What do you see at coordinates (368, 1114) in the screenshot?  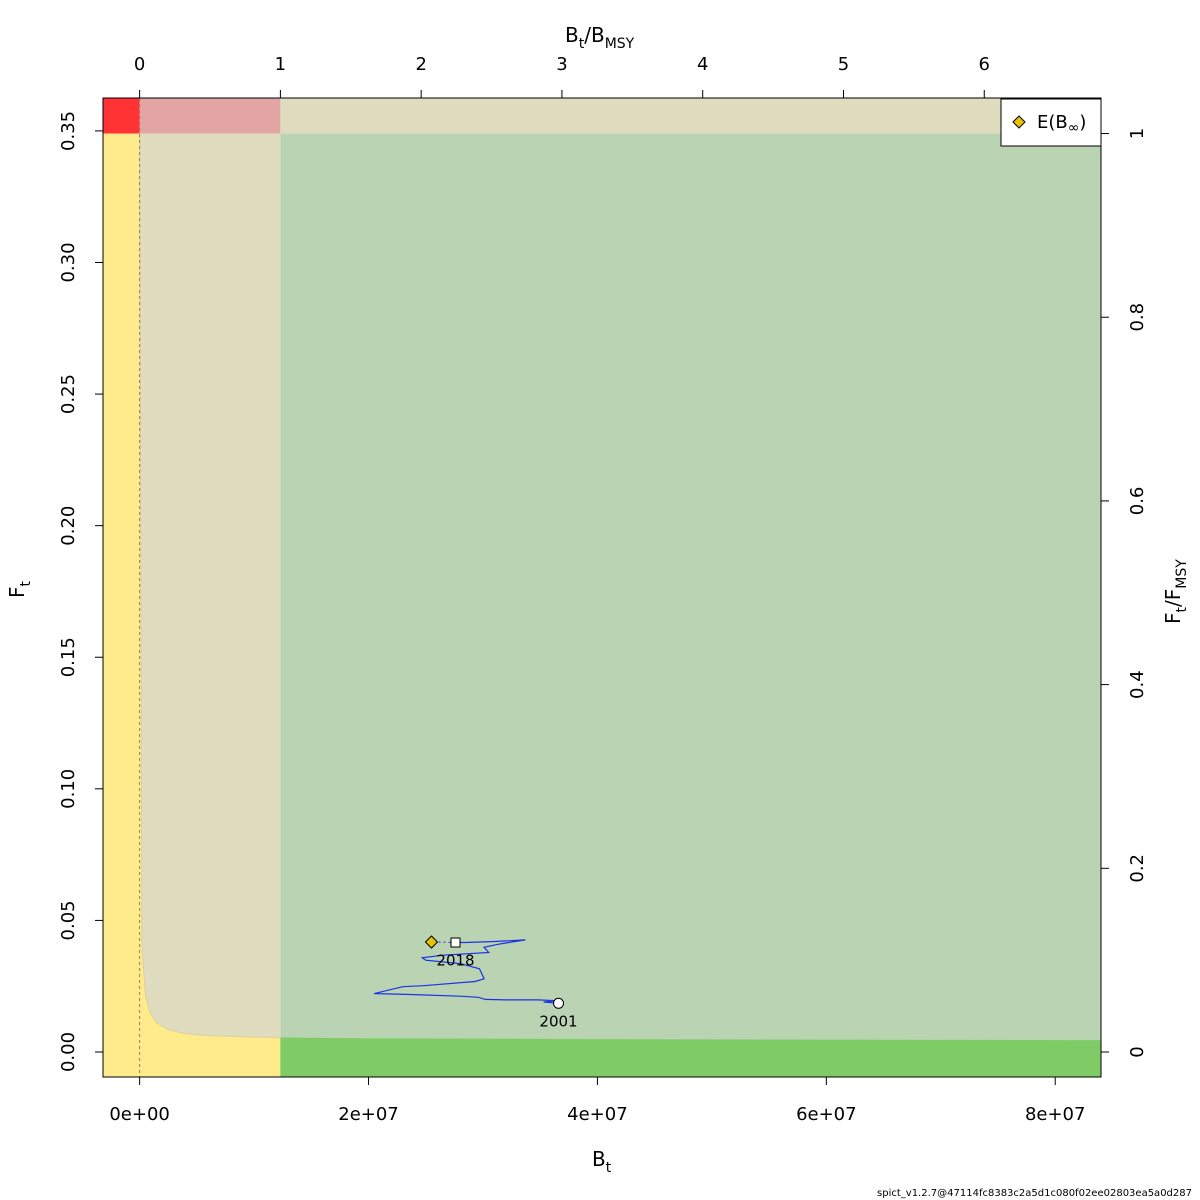 I see `x-tick-label: 2e+07` at bounding box center [368, 1114].